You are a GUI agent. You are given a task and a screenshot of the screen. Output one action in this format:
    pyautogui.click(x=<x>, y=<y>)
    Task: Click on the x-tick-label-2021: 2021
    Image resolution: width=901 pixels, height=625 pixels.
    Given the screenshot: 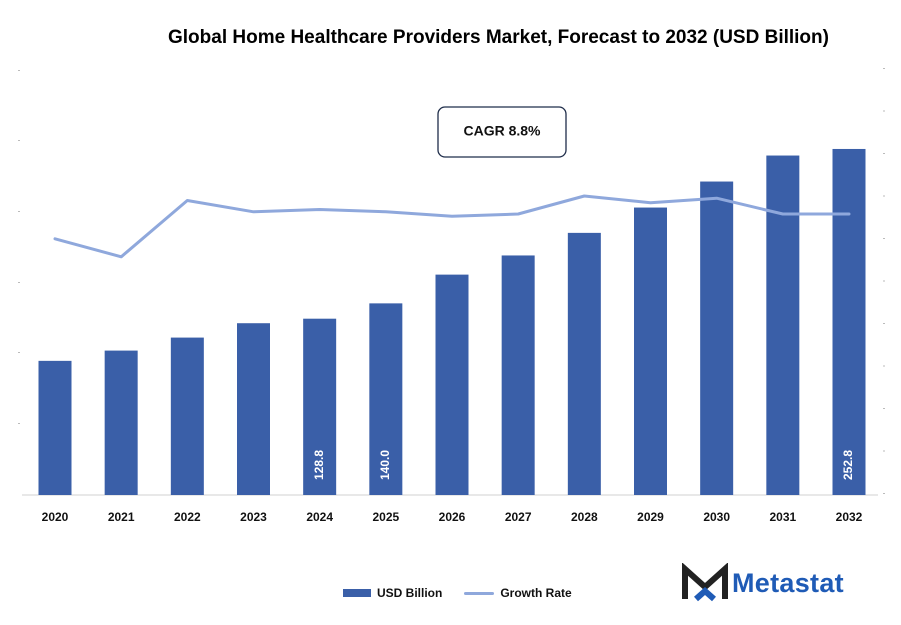 What is the action you would take?
    pyautogui.click(x=121, y=517)
    